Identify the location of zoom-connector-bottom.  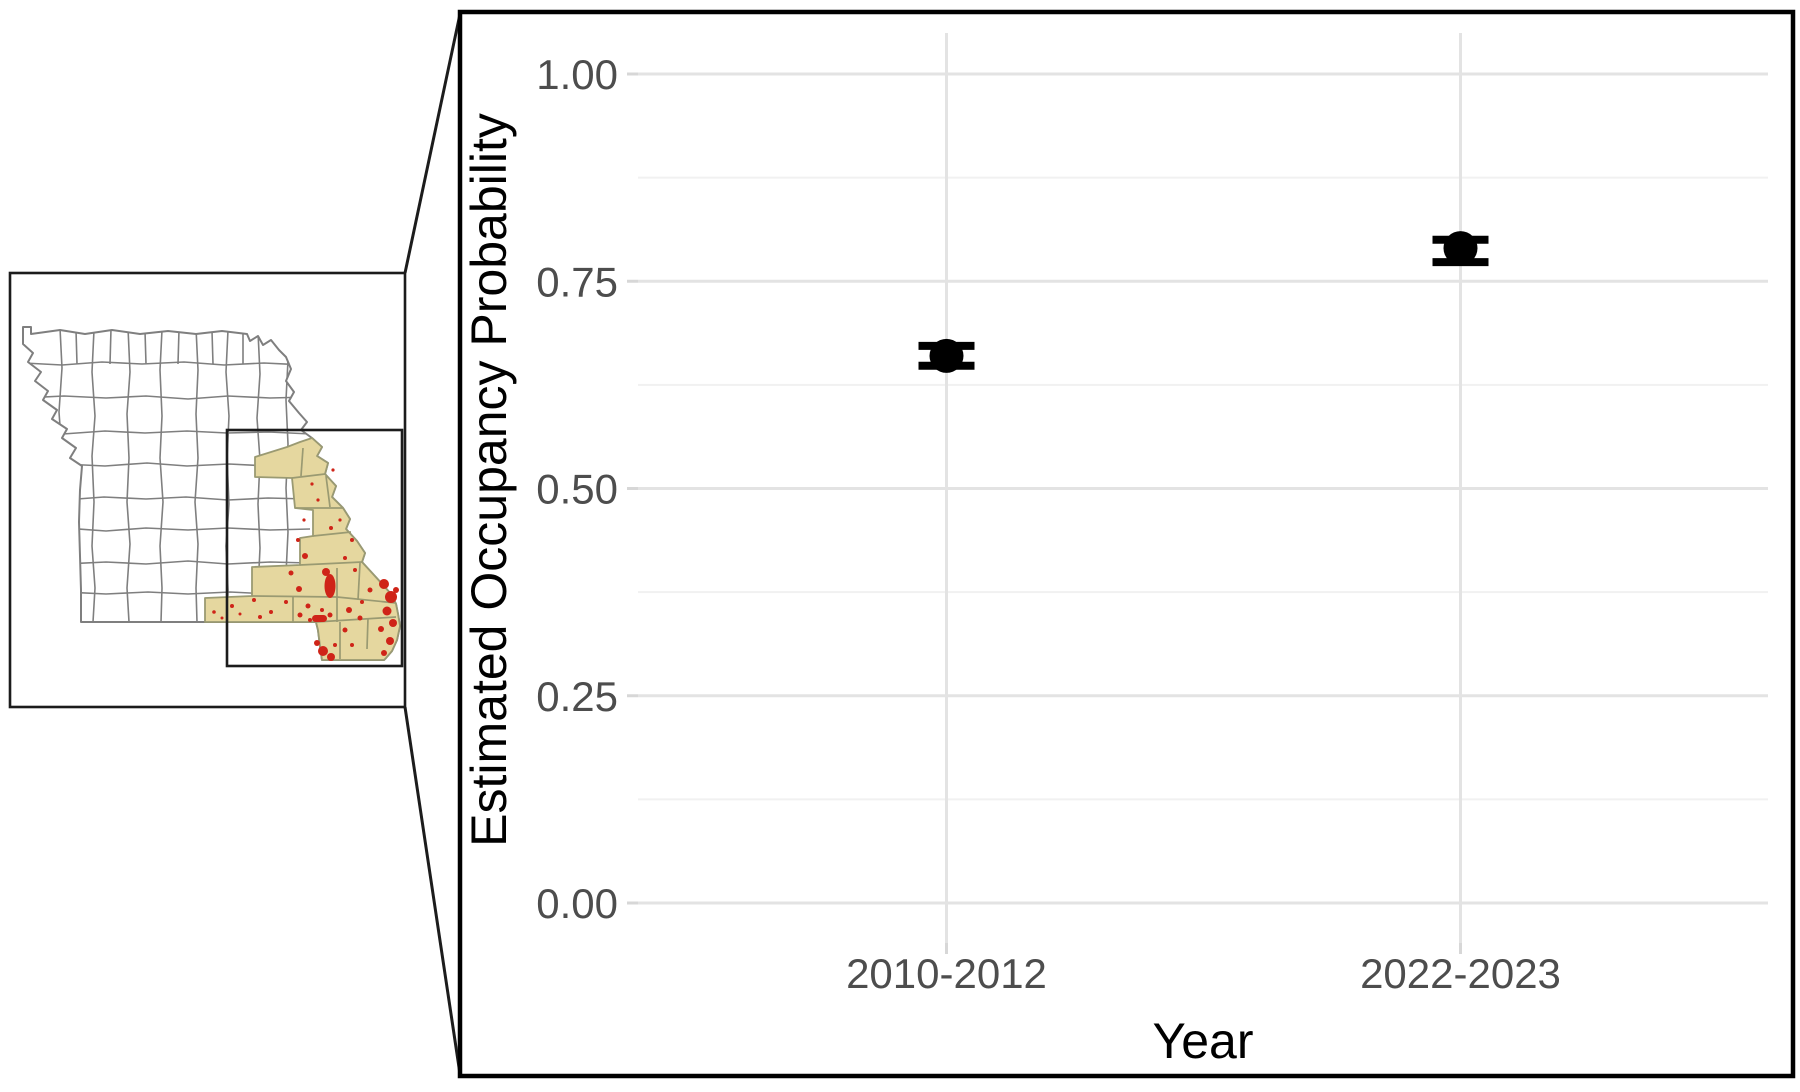
(432, 890).